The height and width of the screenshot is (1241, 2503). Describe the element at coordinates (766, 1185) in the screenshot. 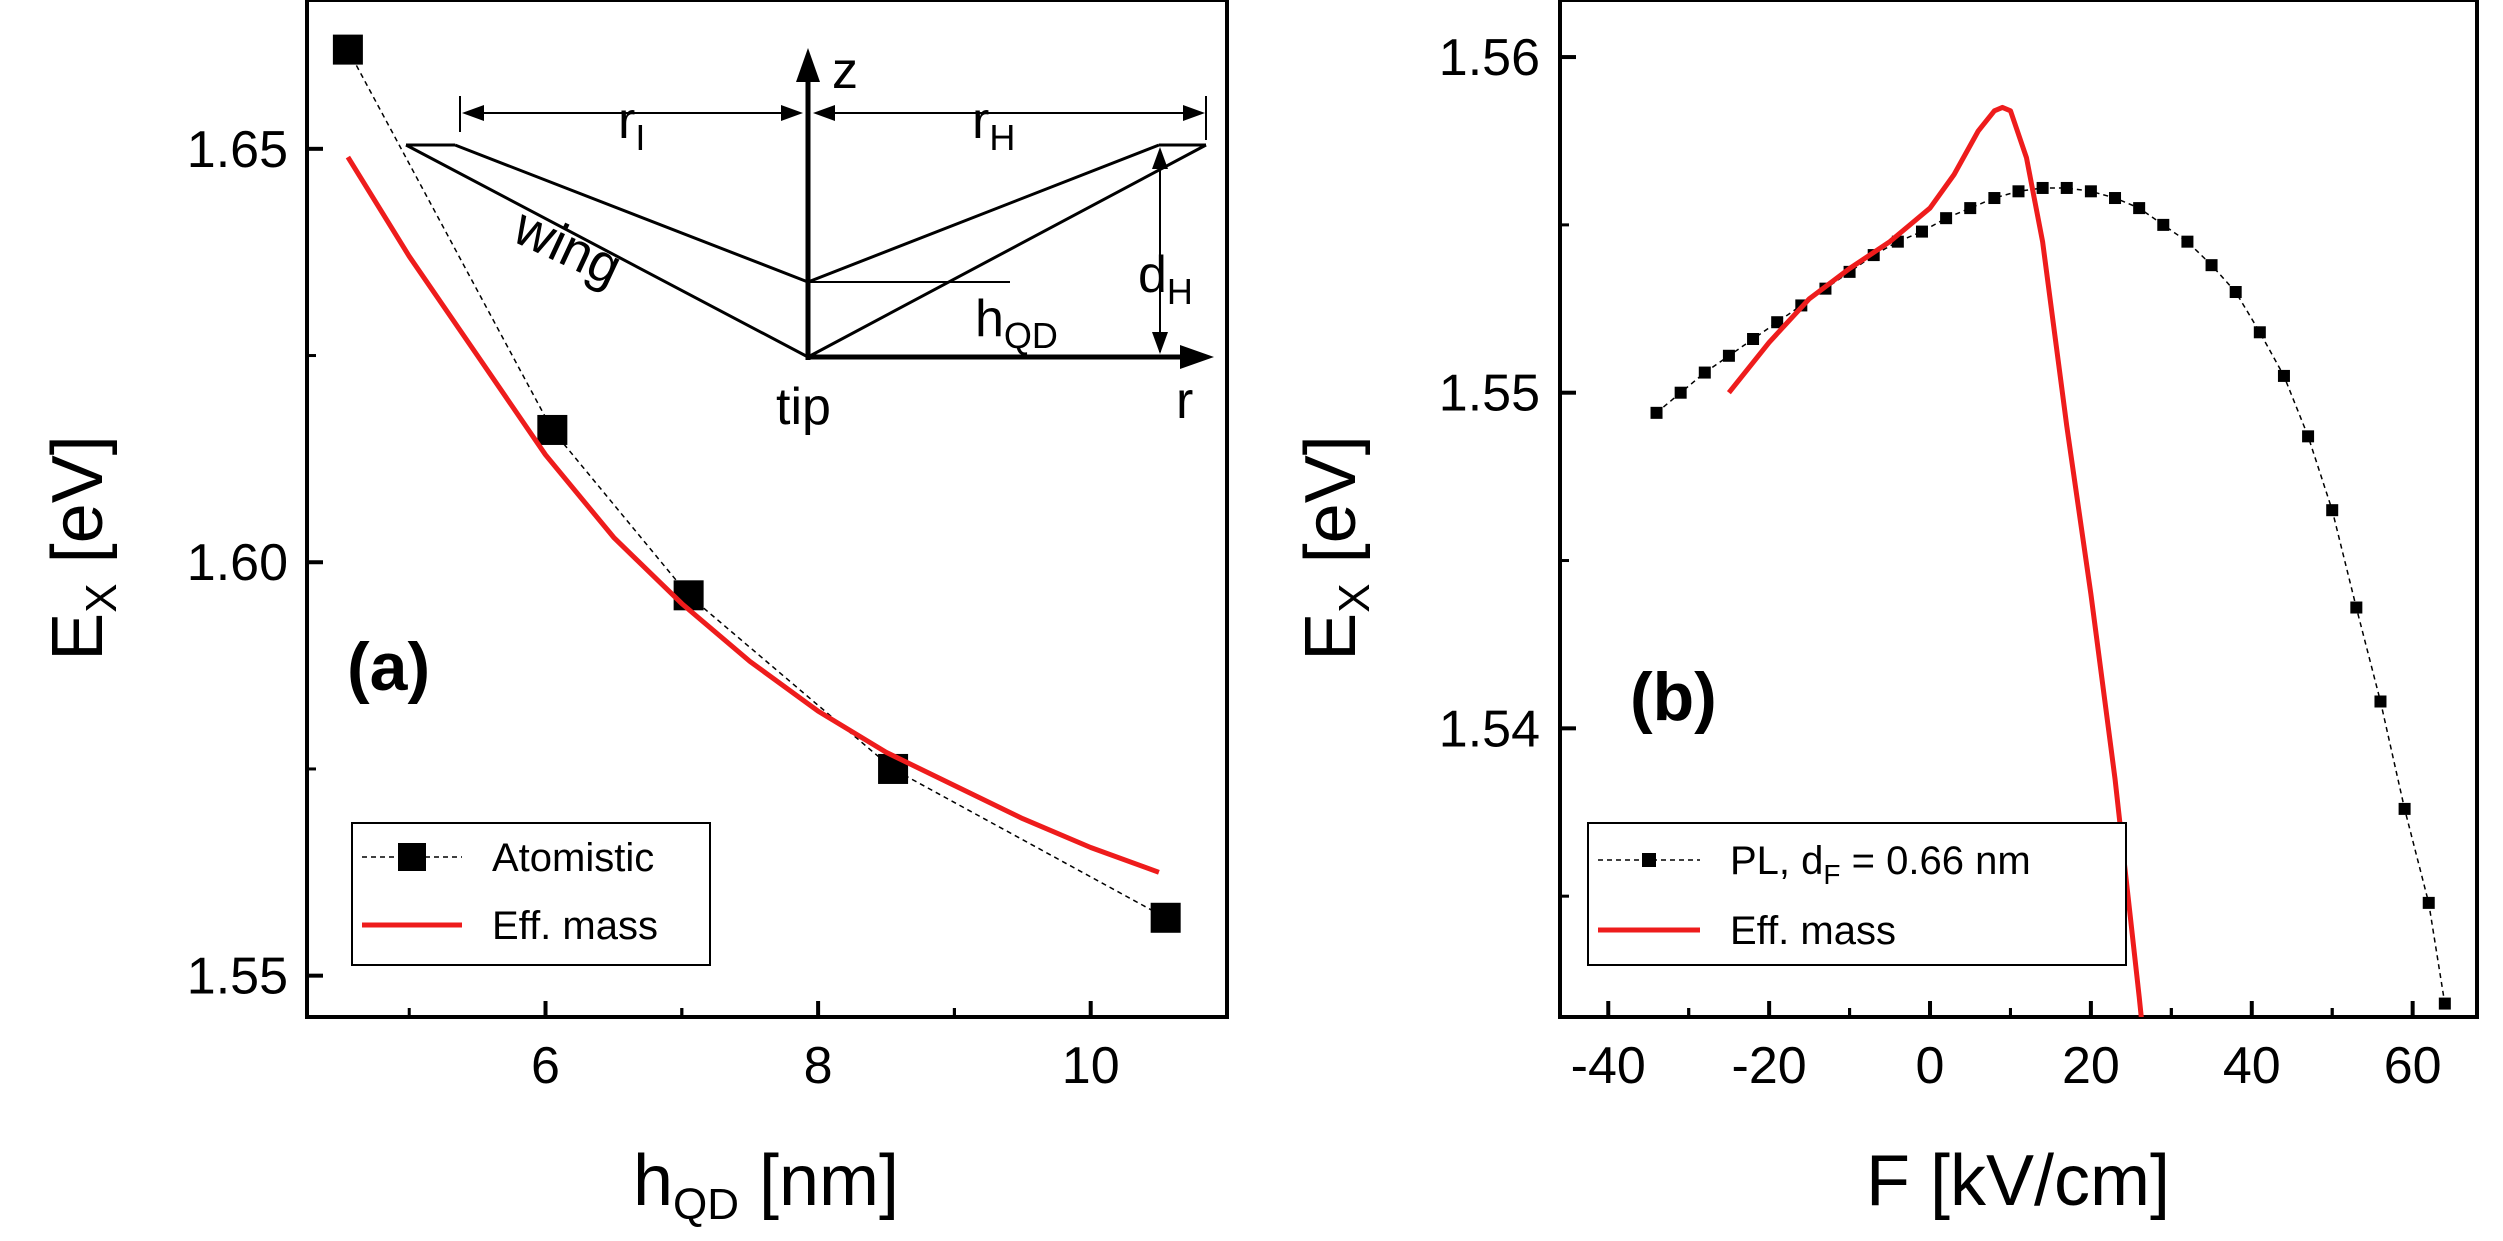

I see `x-axis-label-a: hQD [nm]` at that location.